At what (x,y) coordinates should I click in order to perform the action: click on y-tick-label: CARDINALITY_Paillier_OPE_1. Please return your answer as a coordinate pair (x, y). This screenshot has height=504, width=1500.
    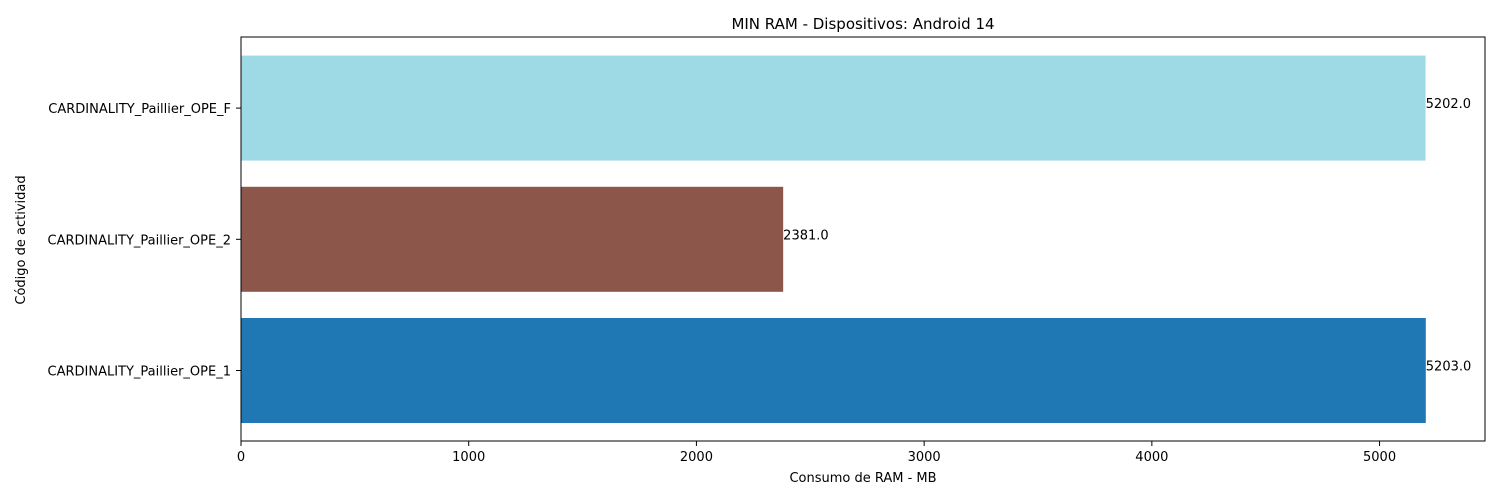
    Looking at the image, I should click on (140, 372).